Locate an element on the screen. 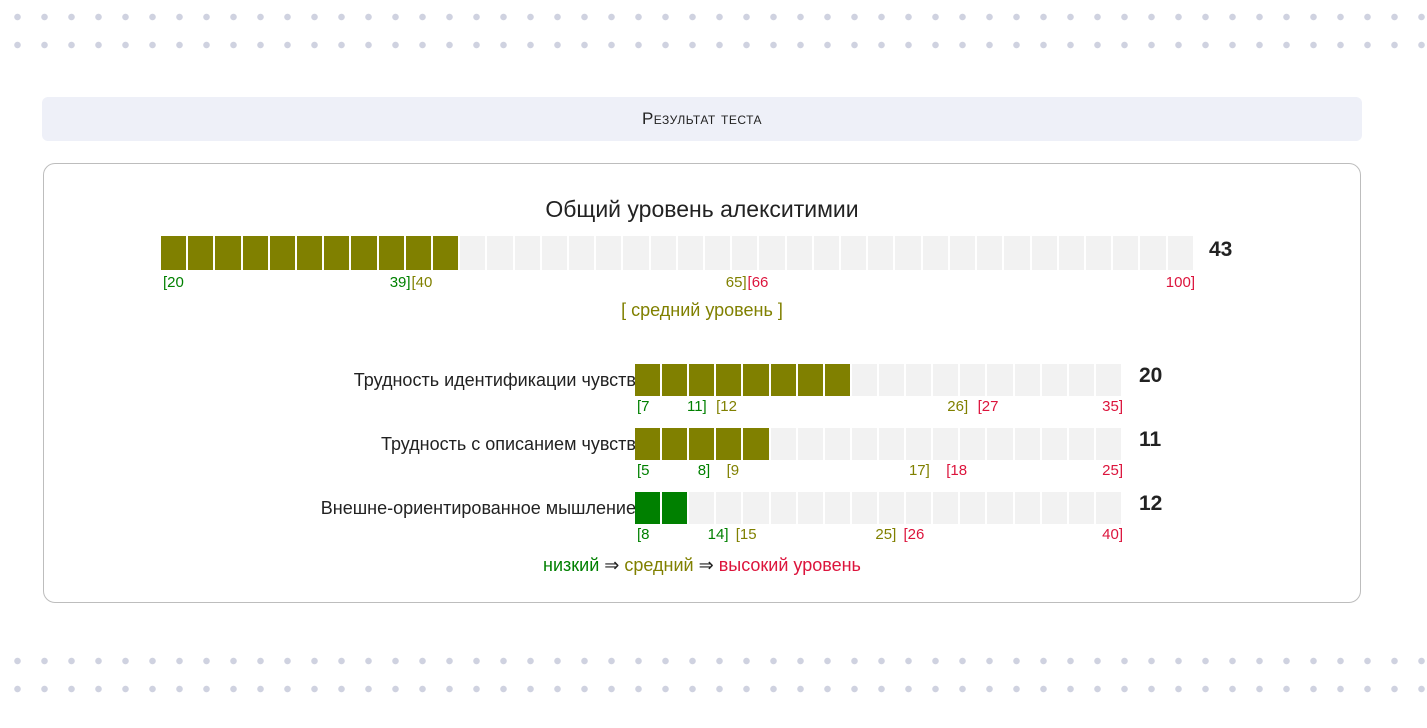 This screenshot has height=728, width=1427. subscale-tick: [5 is located at coordinates (643, 470).